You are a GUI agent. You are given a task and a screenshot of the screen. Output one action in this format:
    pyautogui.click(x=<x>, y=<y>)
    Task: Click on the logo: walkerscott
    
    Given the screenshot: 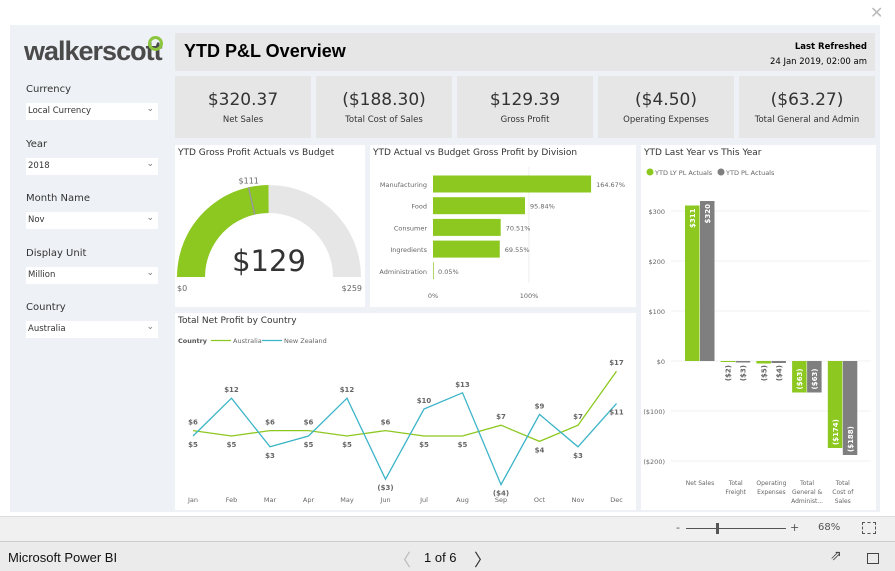 What is the action you would take?
    pyautogui.click(x=93, y=51)
    